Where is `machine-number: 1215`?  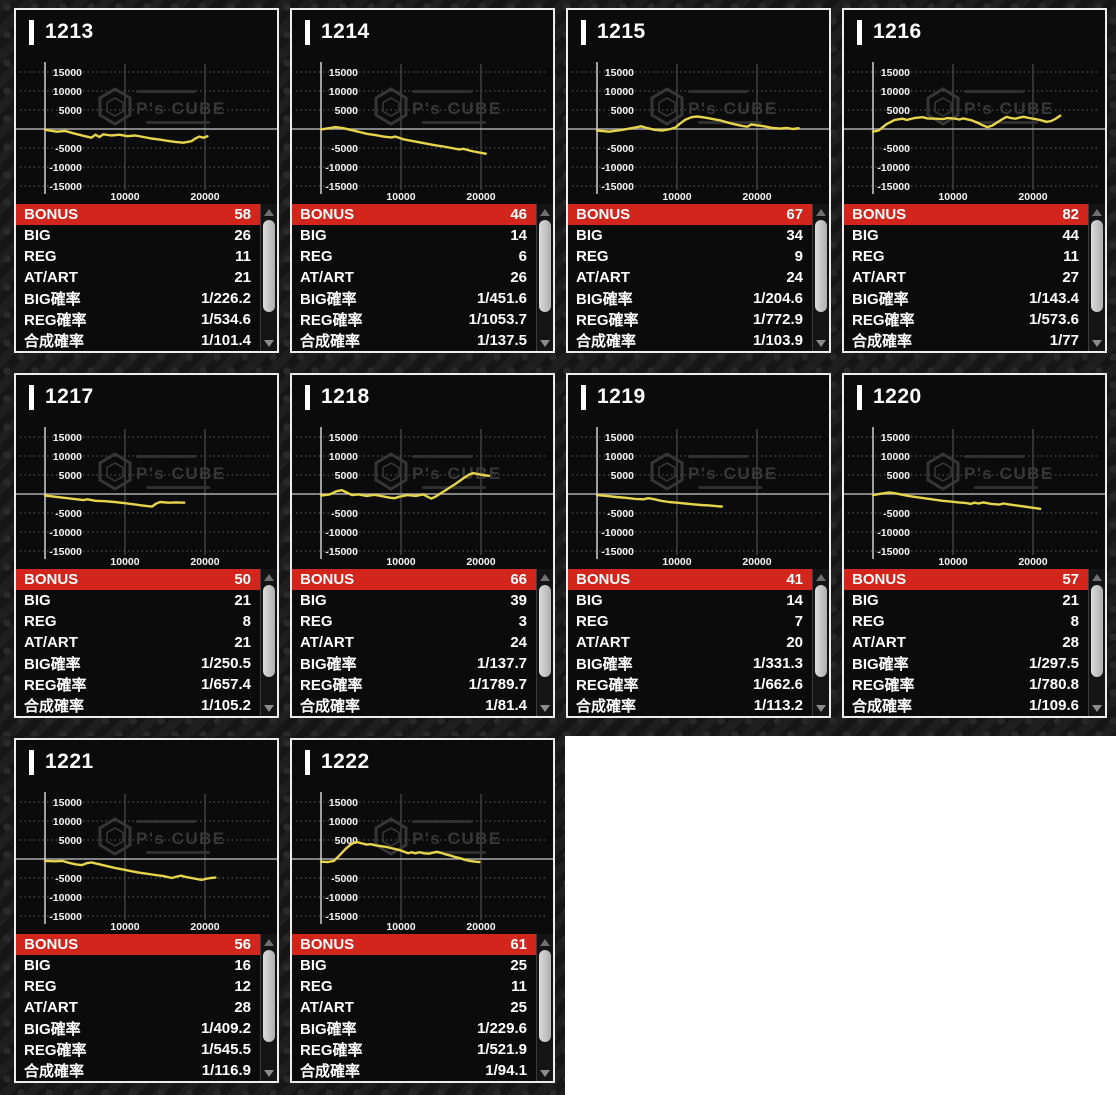
machine-number: 1215 is located at coordinates (621, 31).